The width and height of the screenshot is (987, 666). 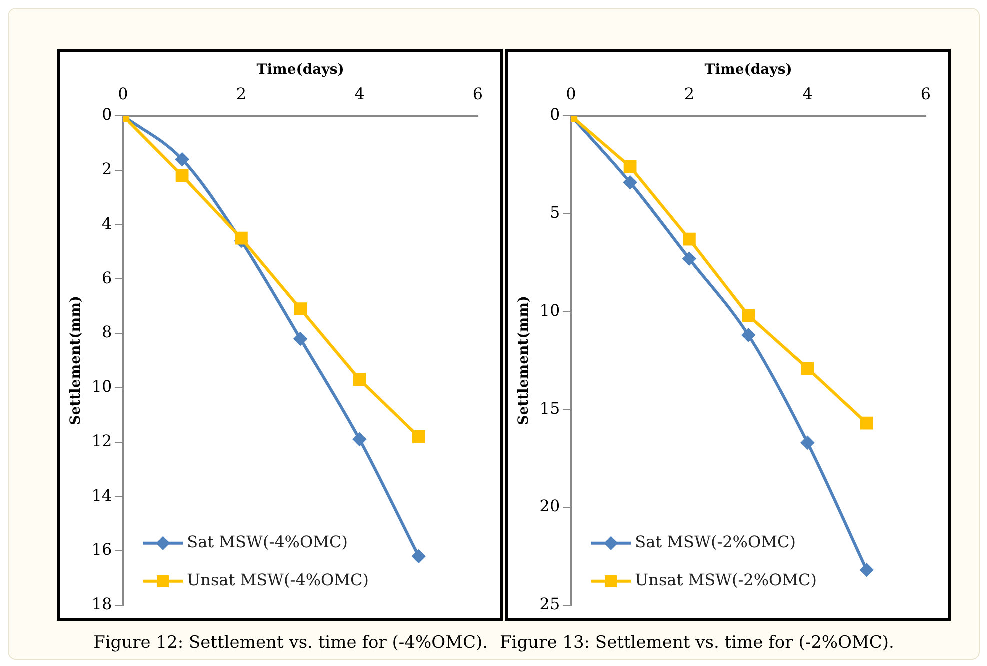 I want to click on caption: Figure 13: Settlement vs. time for (-2%OMC)., so click(x=697, y=643).